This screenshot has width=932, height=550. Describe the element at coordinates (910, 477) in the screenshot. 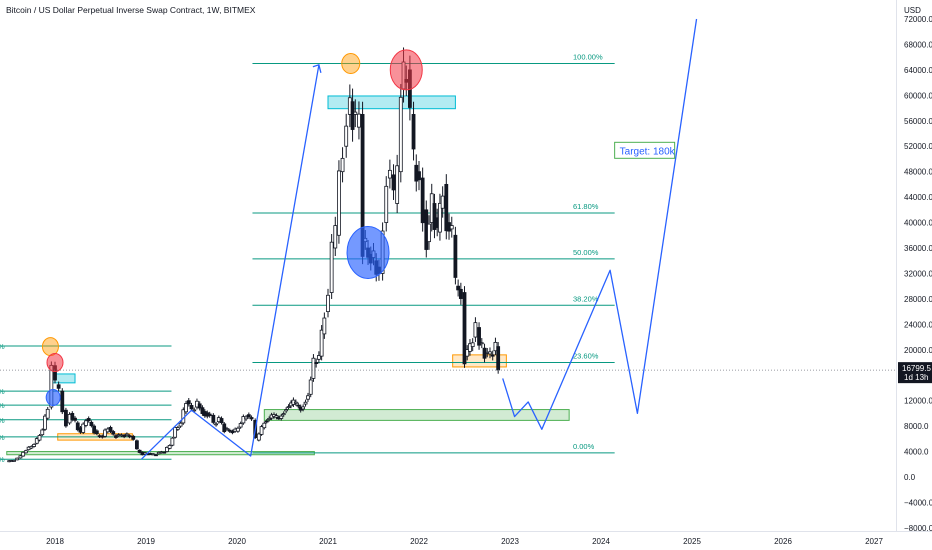

I see `y-tick-label: 0.0` at that location.